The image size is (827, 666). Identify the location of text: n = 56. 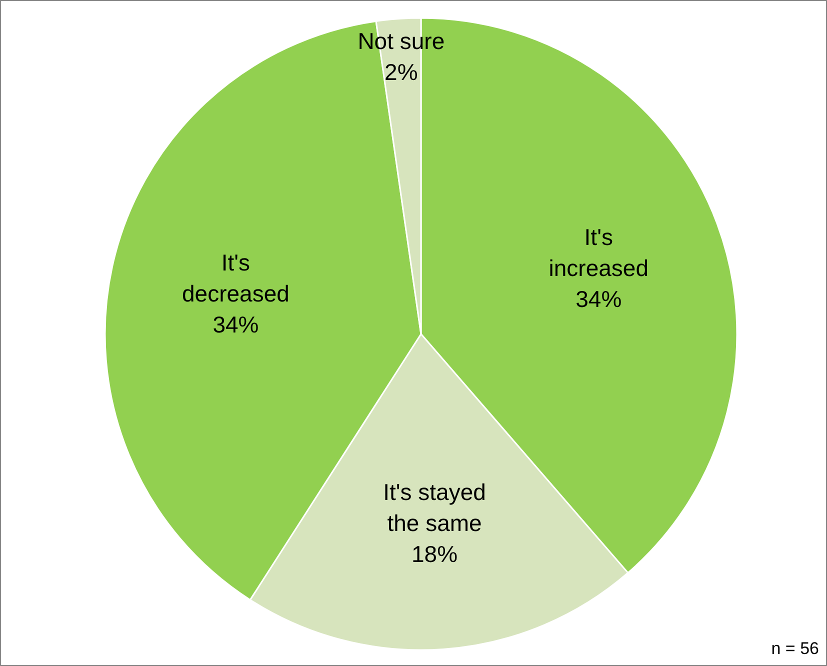
(795, 648).